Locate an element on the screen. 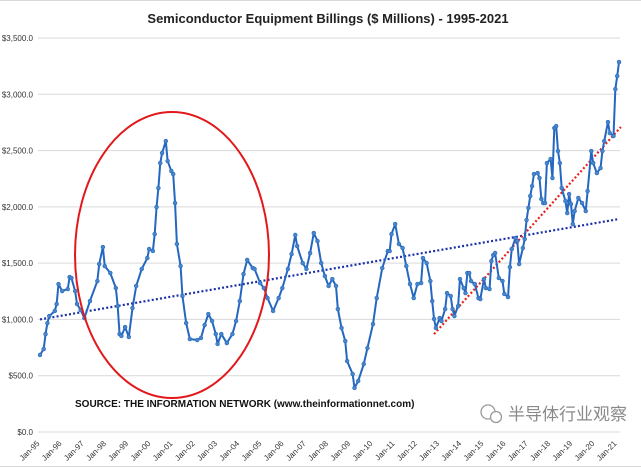 The height and width of the screenshot is (467, 641). x-tick-label: Jan-10 is located at coordinates (363, 451).